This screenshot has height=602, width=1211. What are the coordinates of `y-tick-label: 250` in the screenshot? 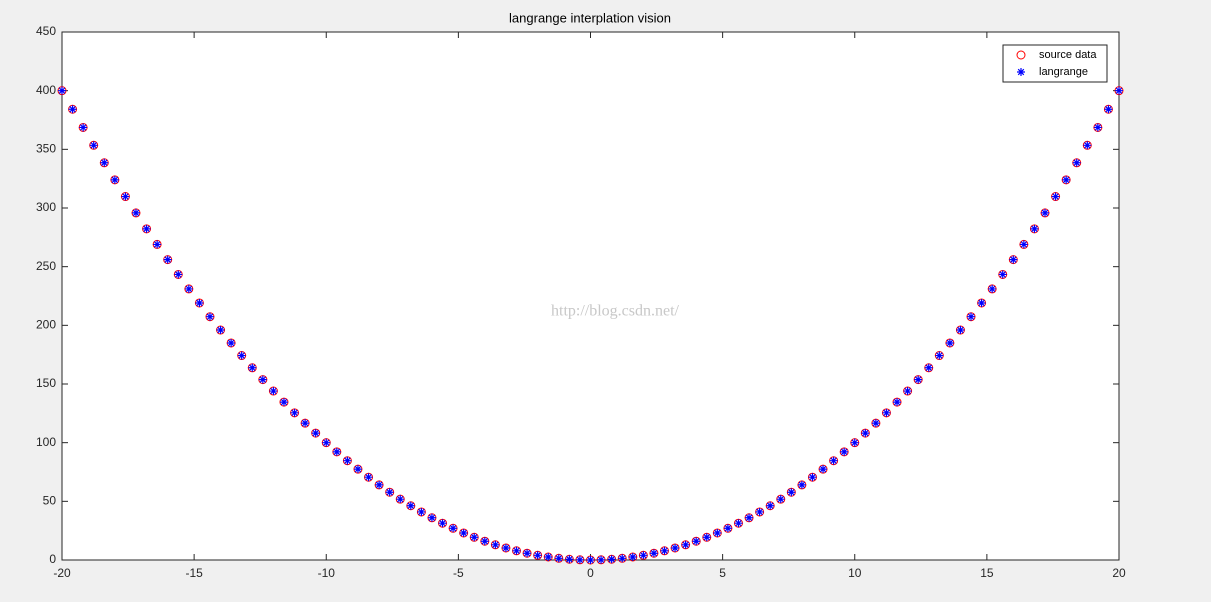 It's located at (46, 266).